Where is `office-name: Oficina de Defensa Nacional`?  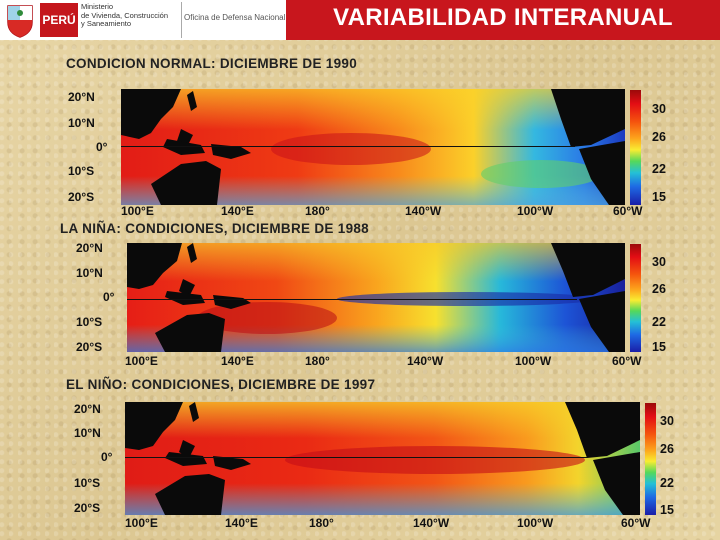 office-name: Oficina de Defensa Nacional is located at coordinates (235, 17).